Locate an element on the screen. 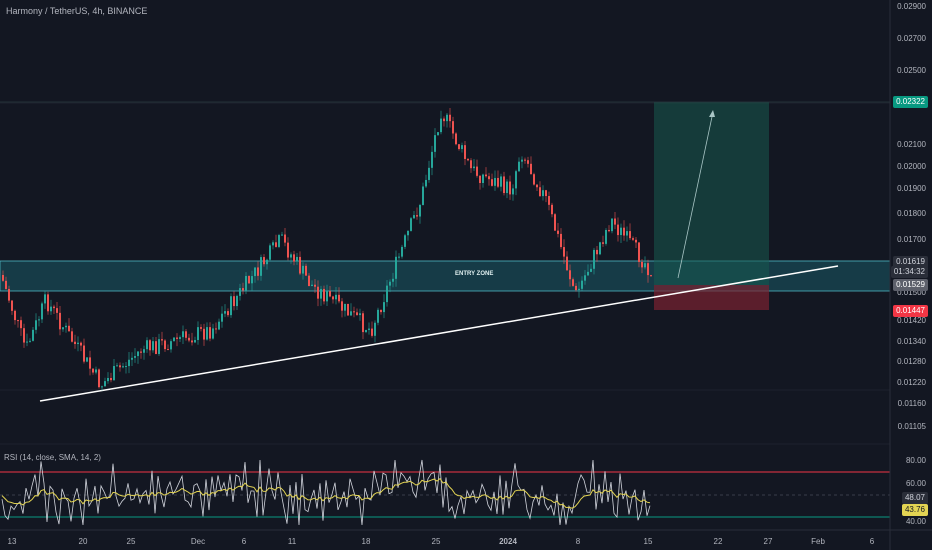 The height and width of the screenshot is (550, 932). price-label: 0.01500 is located at coordinates (911, 292).